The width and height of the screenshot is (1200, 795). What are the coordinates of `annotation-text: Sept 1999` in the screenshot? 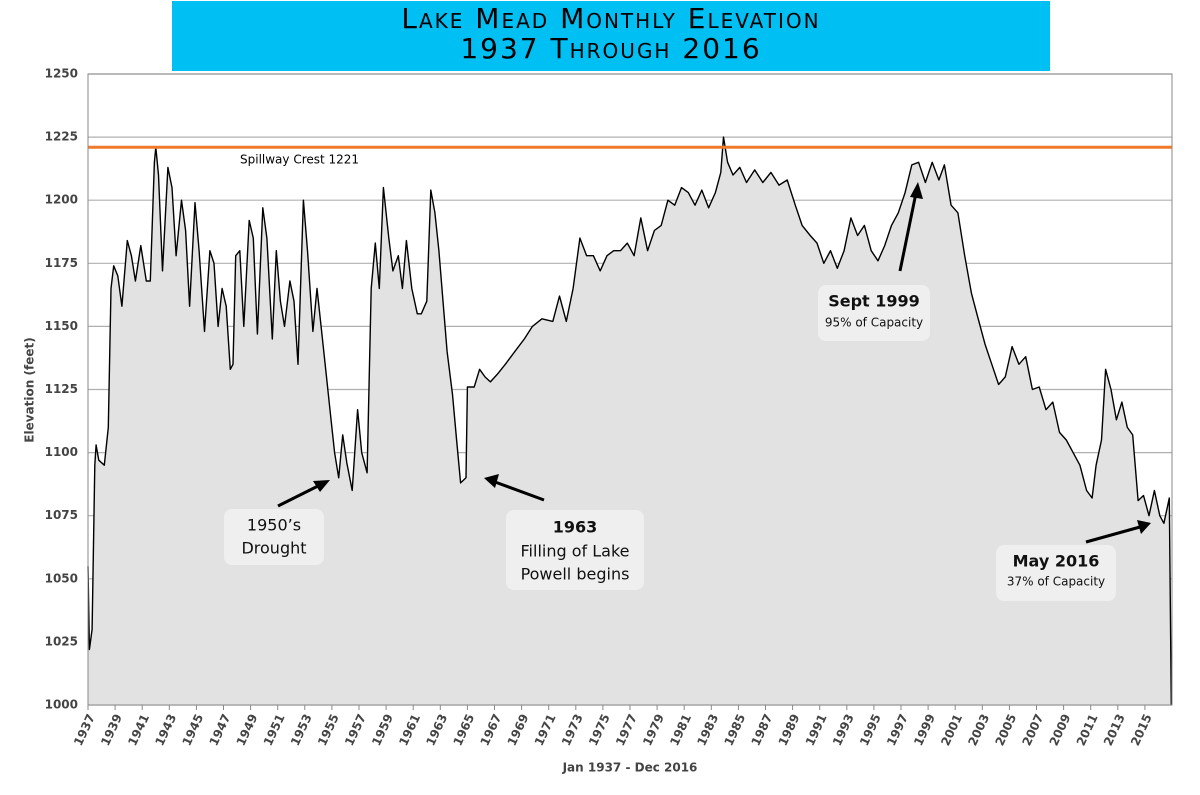 It's located at (874, 301).